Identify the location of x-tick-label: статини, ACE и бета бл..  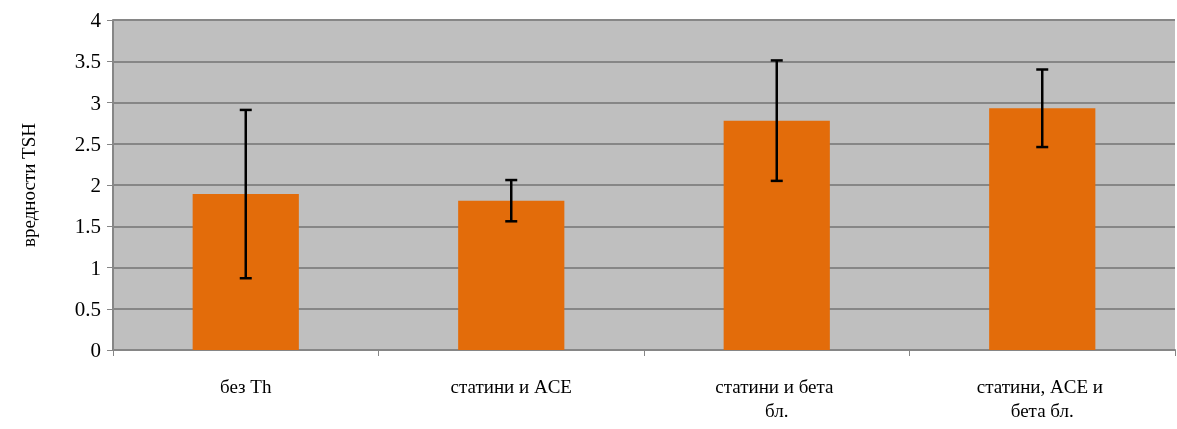
(1042, 398).